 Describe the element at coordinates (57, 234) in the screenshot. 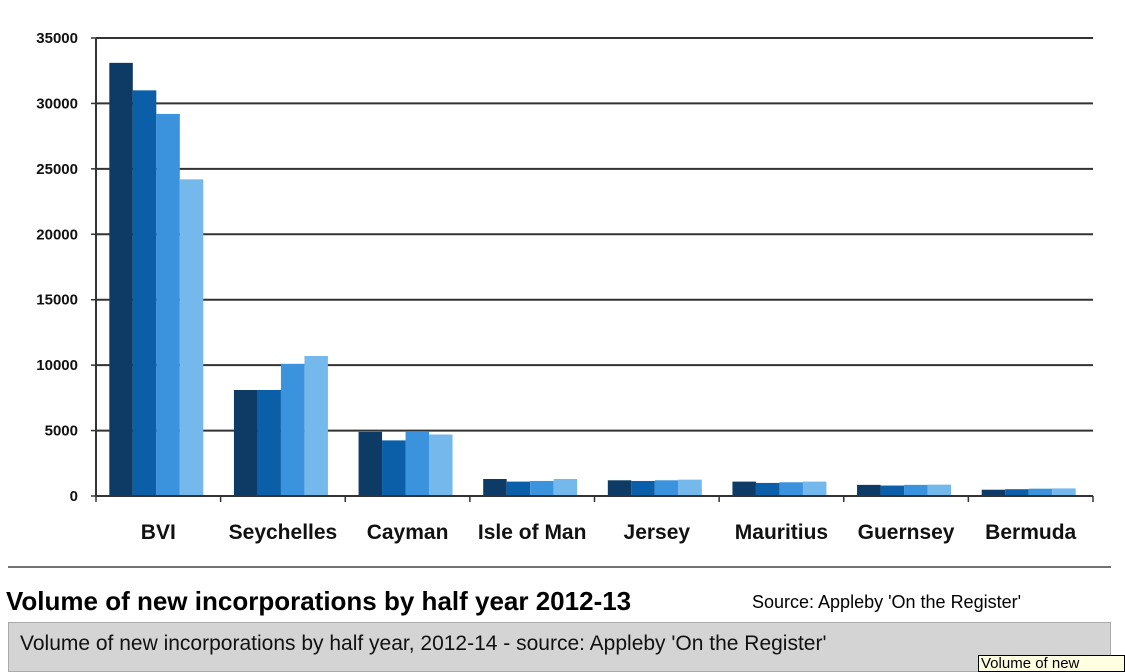

I see `y-tick-label: 20000` at that location.